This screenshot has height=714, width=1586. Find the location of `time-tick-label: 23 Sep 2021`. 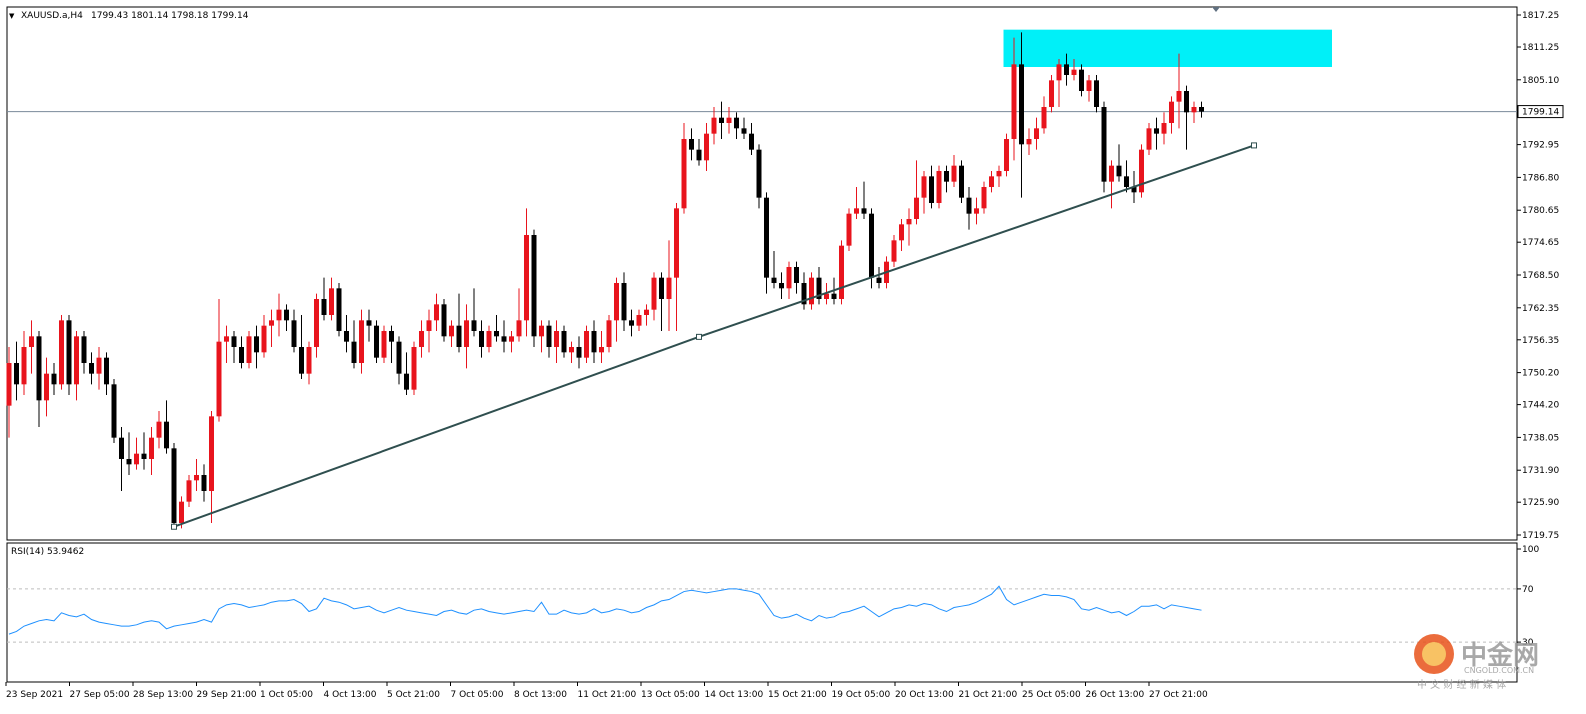

time-tick-label: 23 Sep 2021 is located at coordinates (34, 695).